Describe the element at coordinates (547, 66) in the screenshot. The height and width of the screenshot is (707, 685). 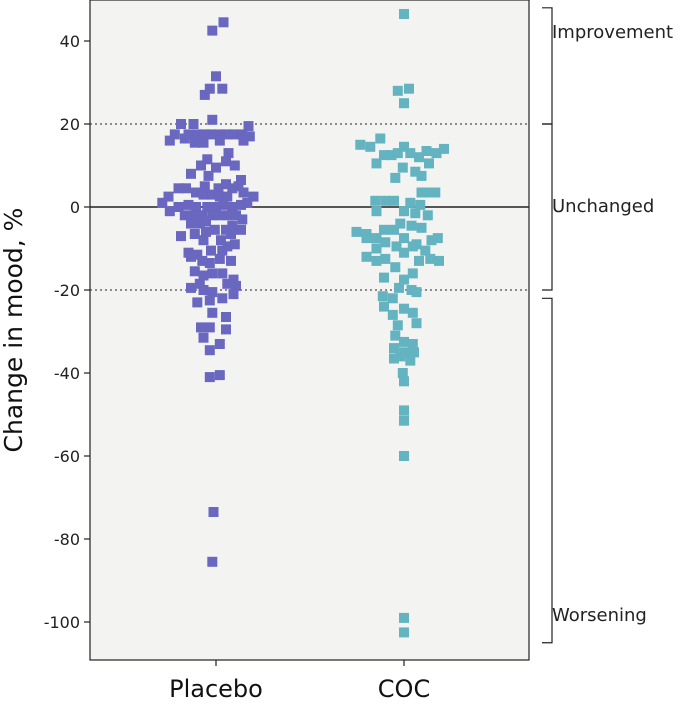
I see `band-bracket-improvement` at that location.